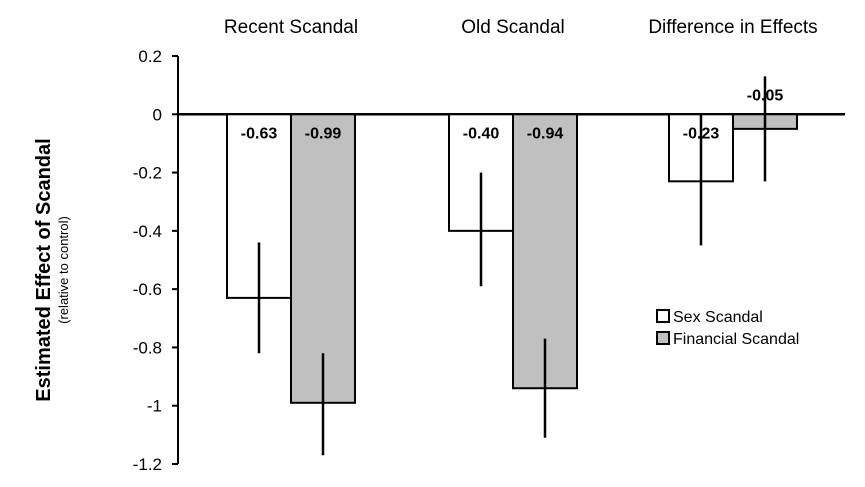  Describe the element at coordinates (63, 270) in the screenshot. I see `y-axis-sublabel: (relative to control)` at that location.